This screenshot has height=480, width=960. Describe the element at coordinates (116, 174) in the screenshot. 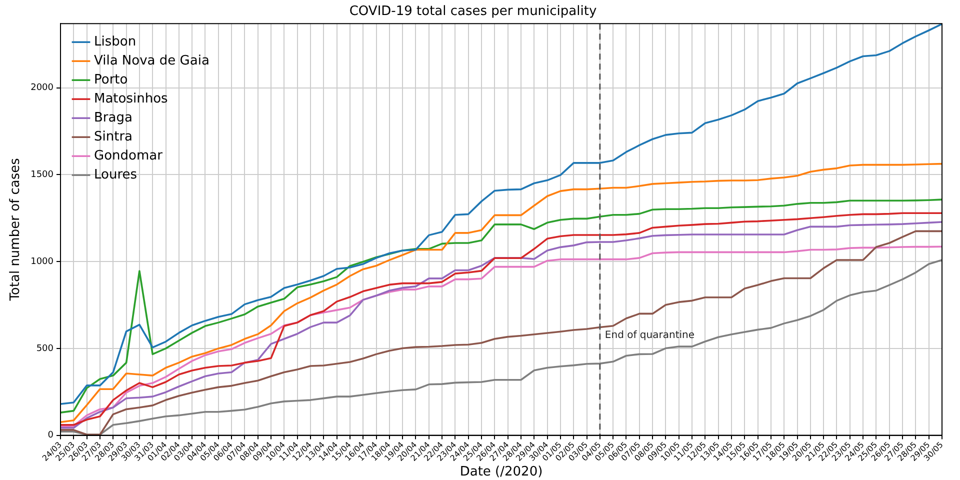

I see `legend-label: Loures` at that location.